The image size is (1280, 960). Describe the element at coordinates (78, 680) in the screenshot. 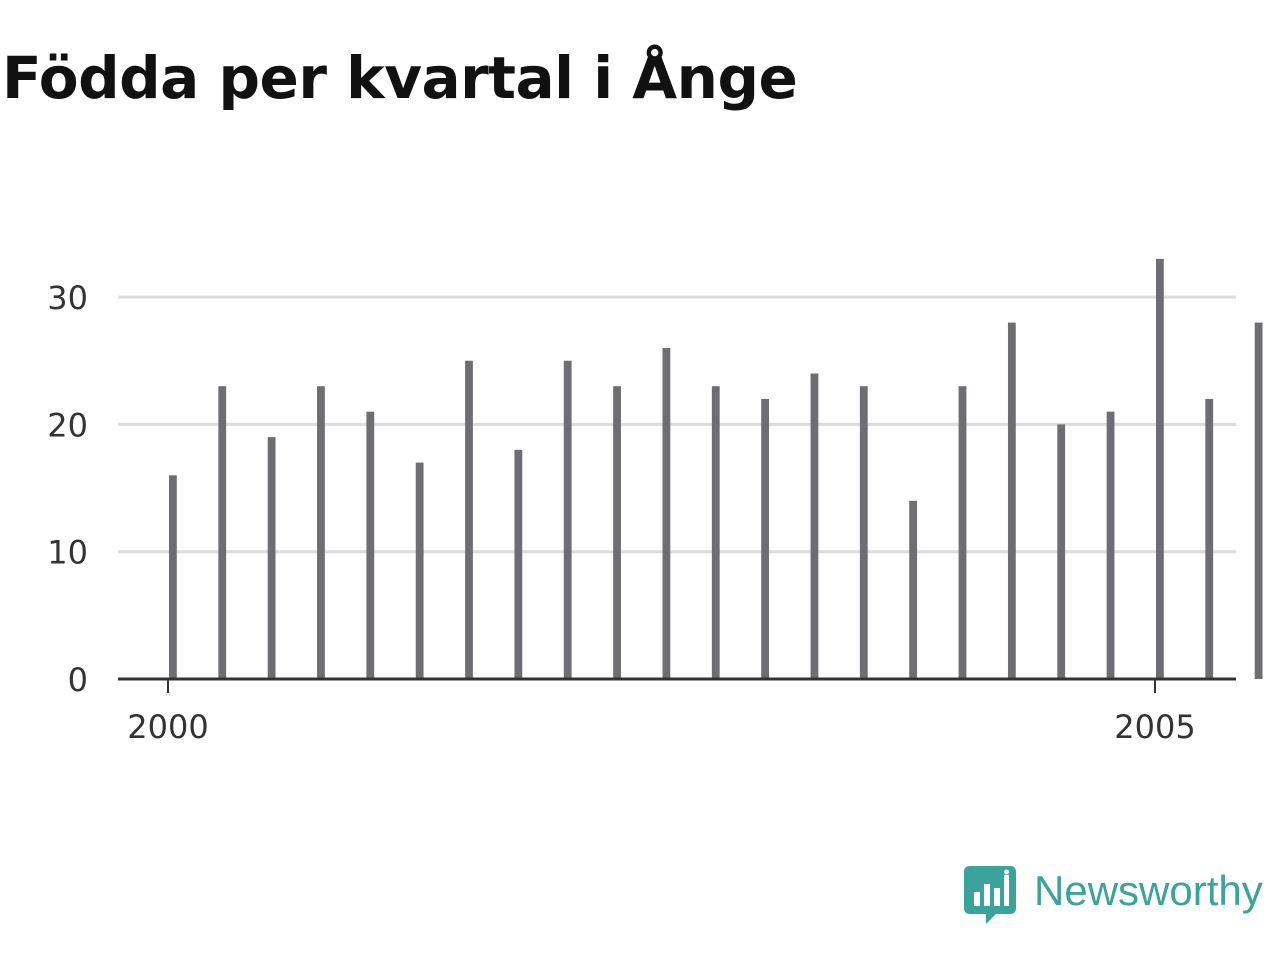

I see `y-tick-label: 0` at that location.